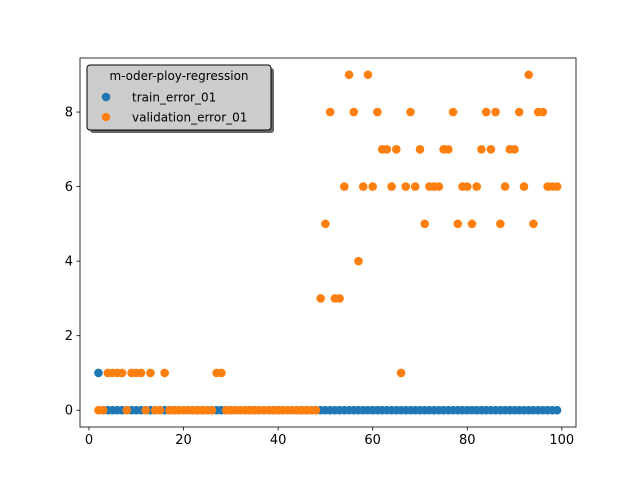 This screenshot has width=640, height=480. What do you see at coordinates (189, 118) in the screenshot?
I see `legend-label-1: validation_error_01` at bounding box center [189, 118].